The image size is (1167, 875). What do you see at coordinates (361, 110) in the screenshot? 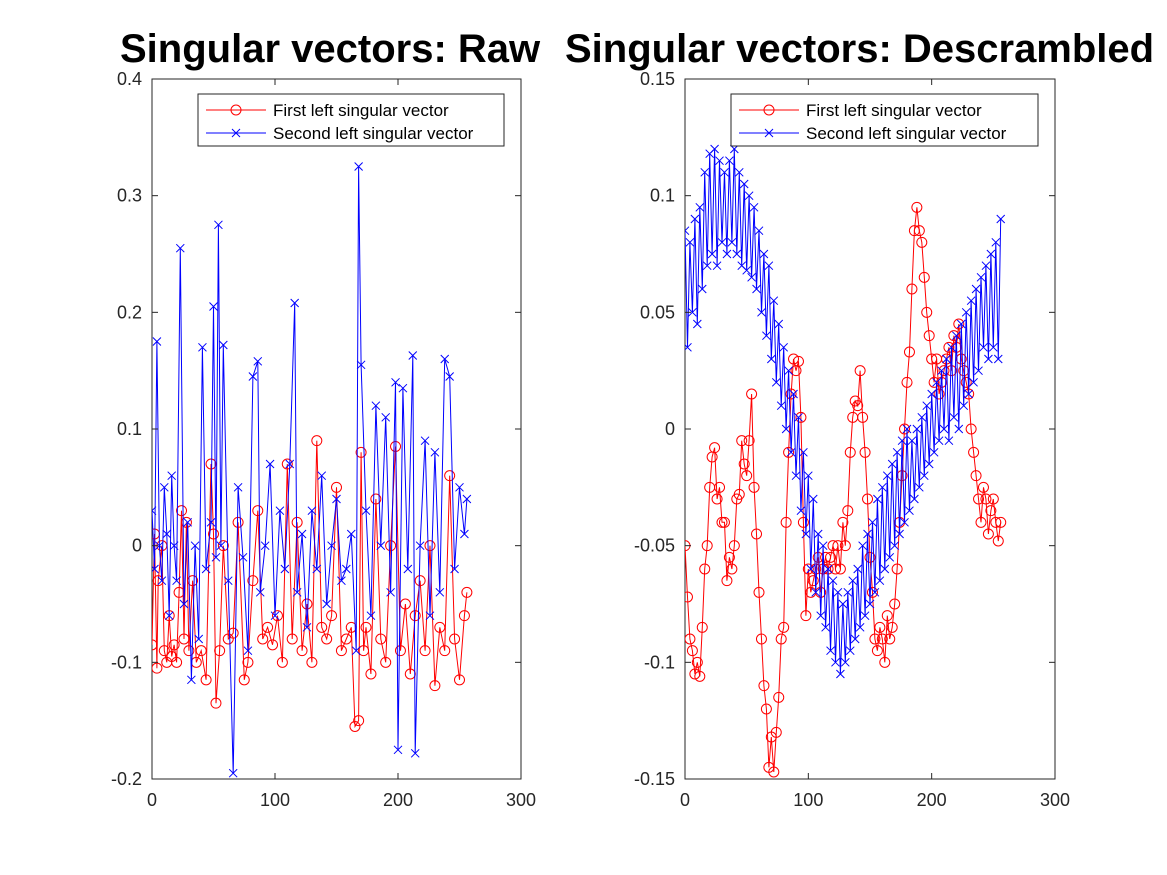
I see `legend-entry-label: First left singular vector` at bounding box center [361, 110].